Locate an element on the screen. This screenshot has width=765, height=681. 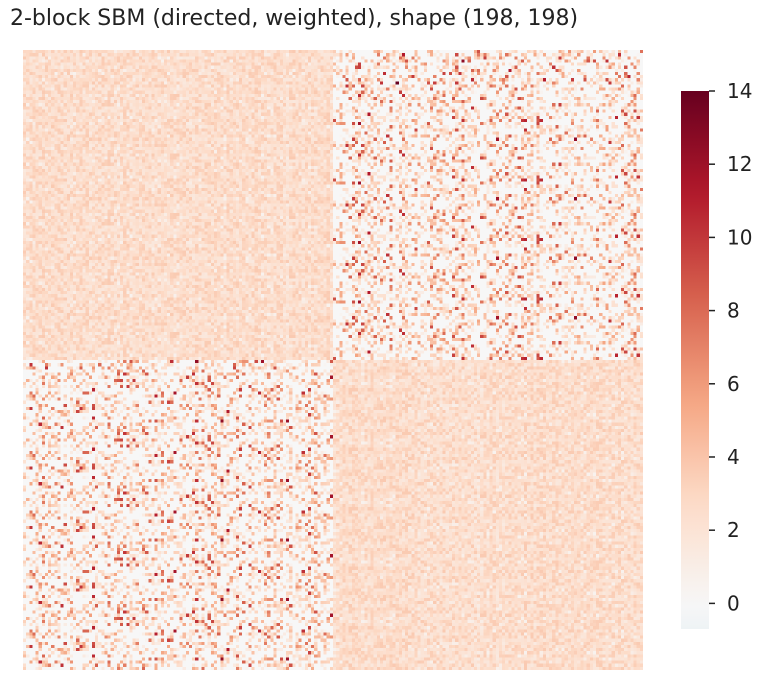
colorbar-tick-label: 0 is located at coordinates (733, 603).